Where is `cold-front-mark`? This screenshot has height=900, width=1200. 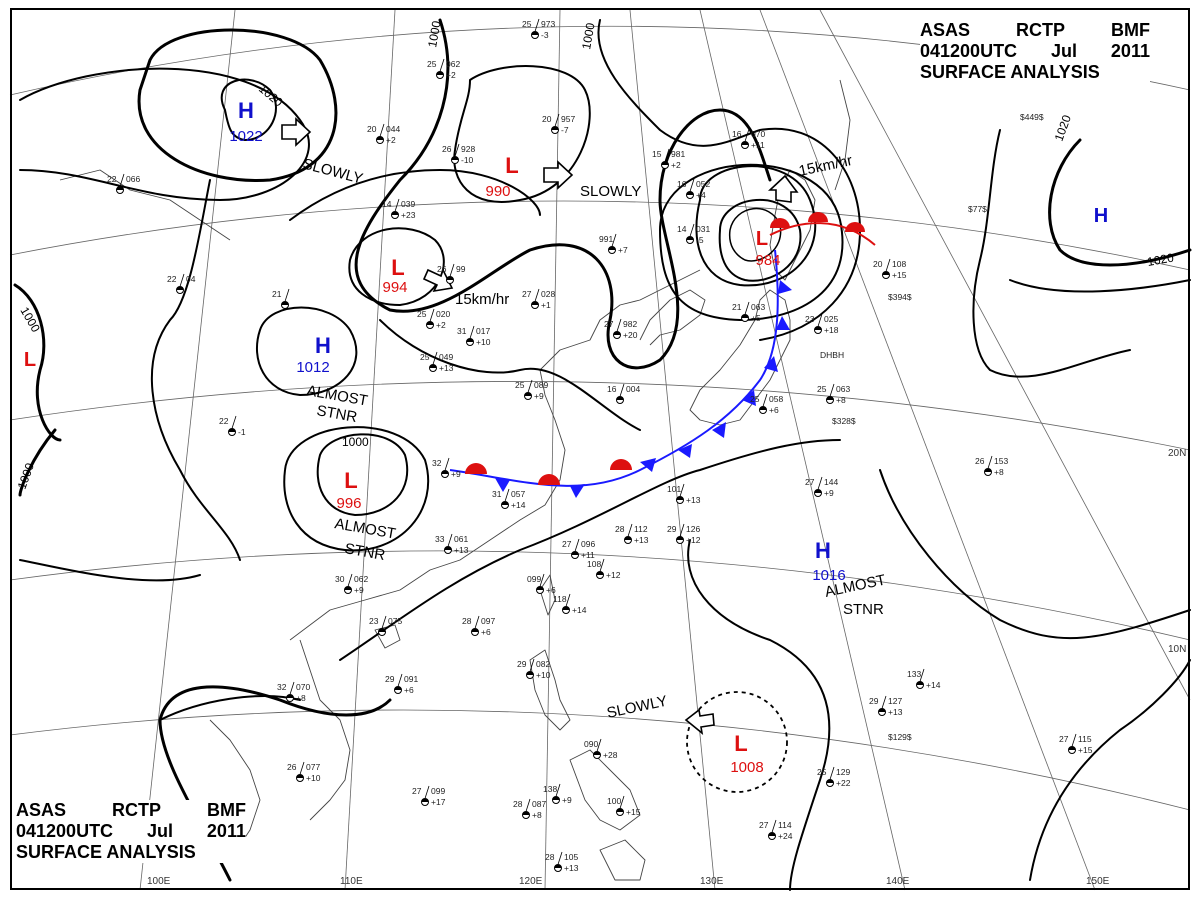
cold-front-mark is located at coordinates (685, 451).